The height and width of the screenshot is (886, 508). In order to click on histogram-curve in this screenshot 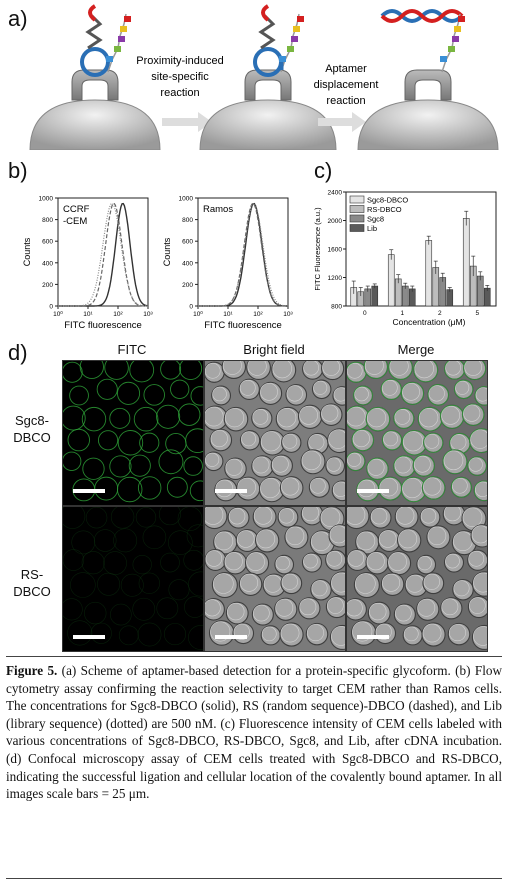, I will do `click(103, 254)`.